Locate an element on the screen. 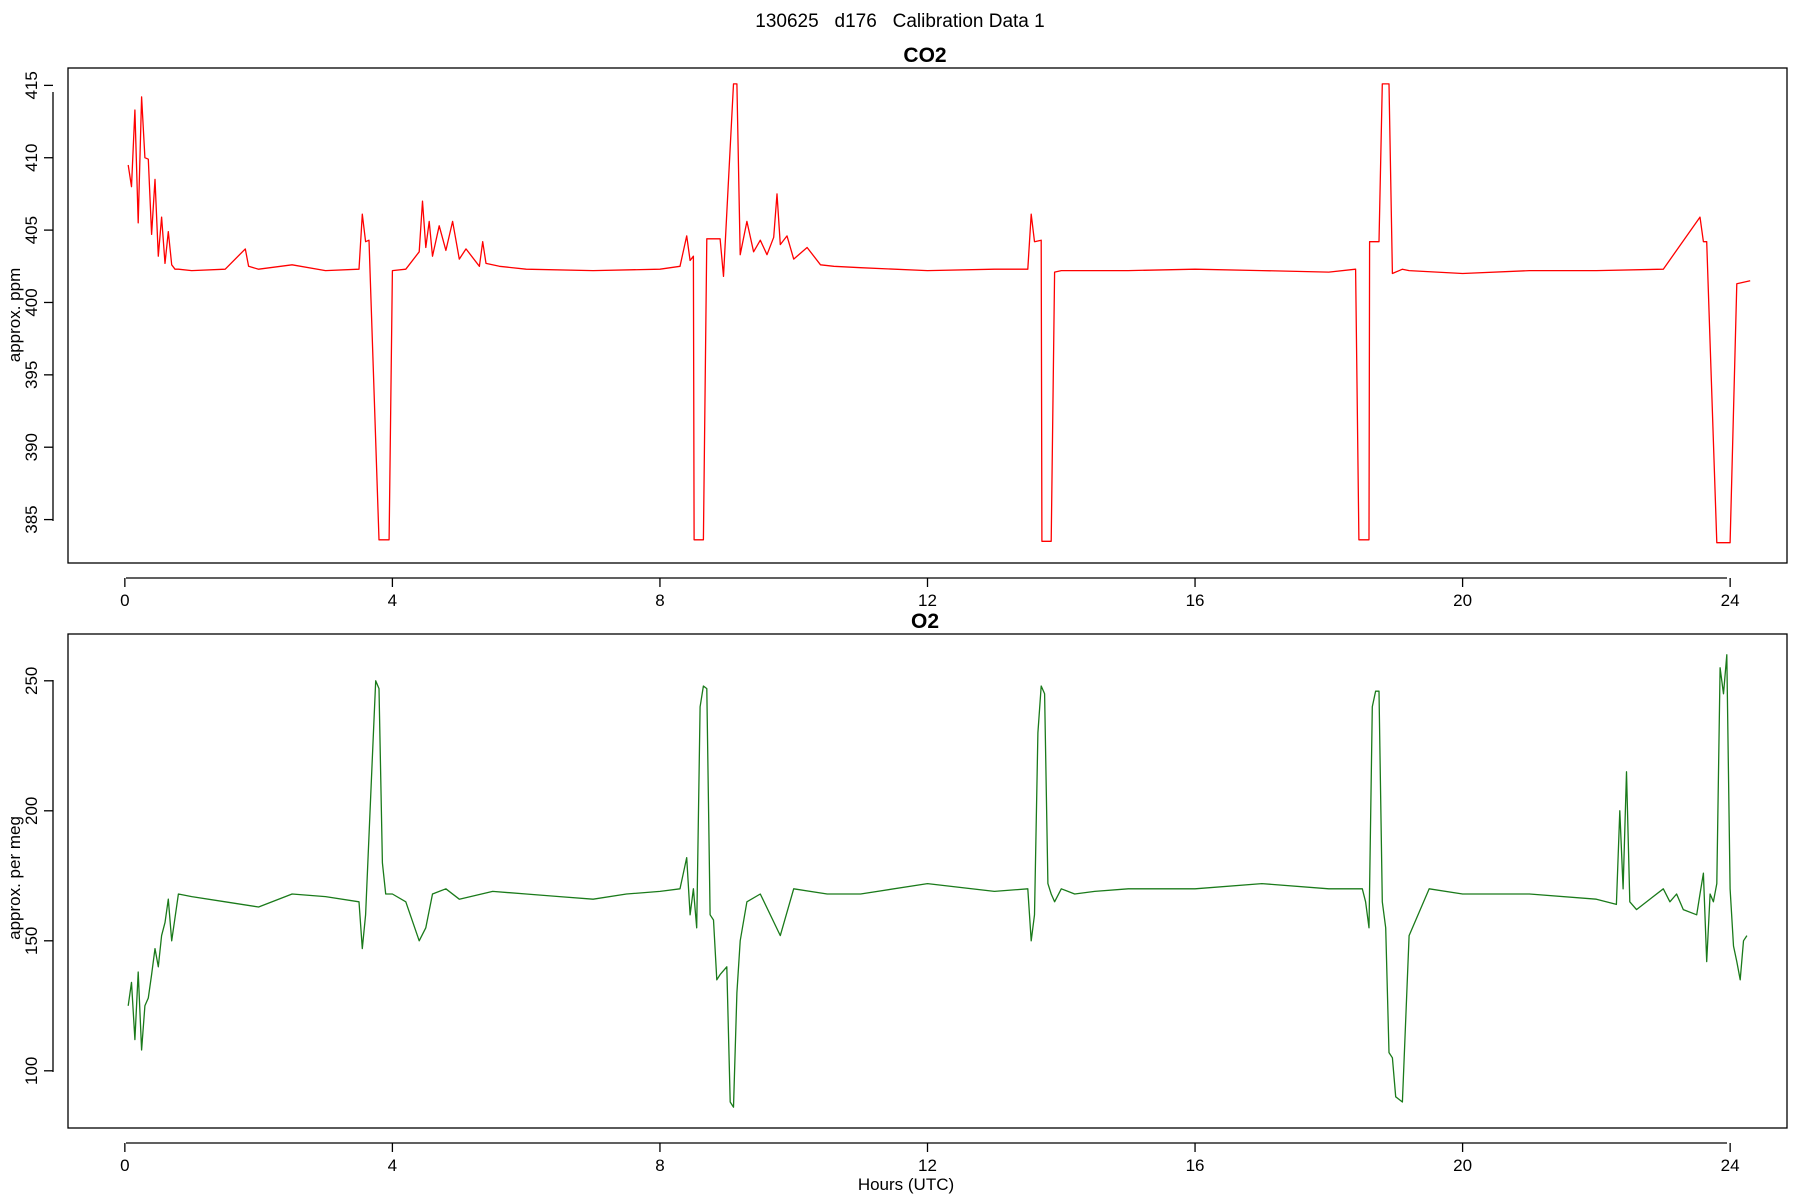 This screenshot has height=1200, width=1800. co2-x-ticks: 0 4 8 12 16 20 24 is located at coordinates (930, 594).